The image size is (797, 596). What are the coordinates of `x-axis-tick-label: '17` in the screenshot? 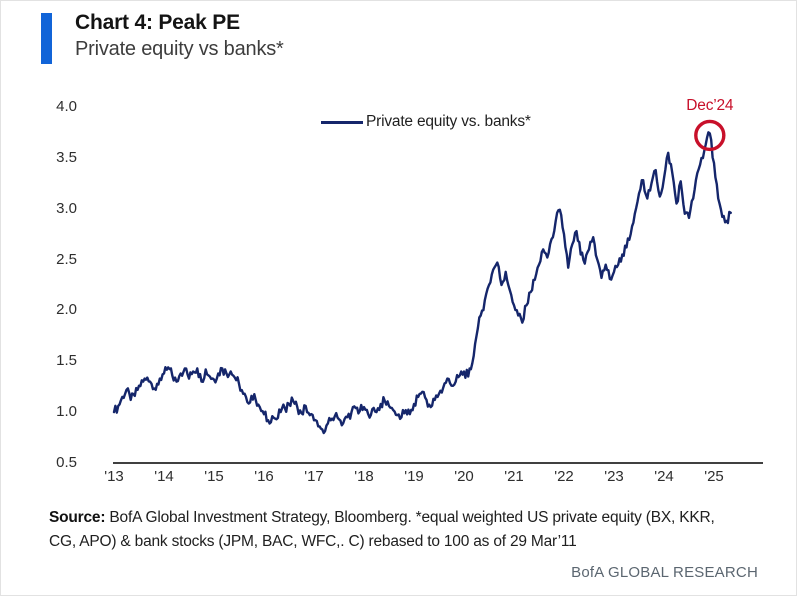 It's located at (314, 476).